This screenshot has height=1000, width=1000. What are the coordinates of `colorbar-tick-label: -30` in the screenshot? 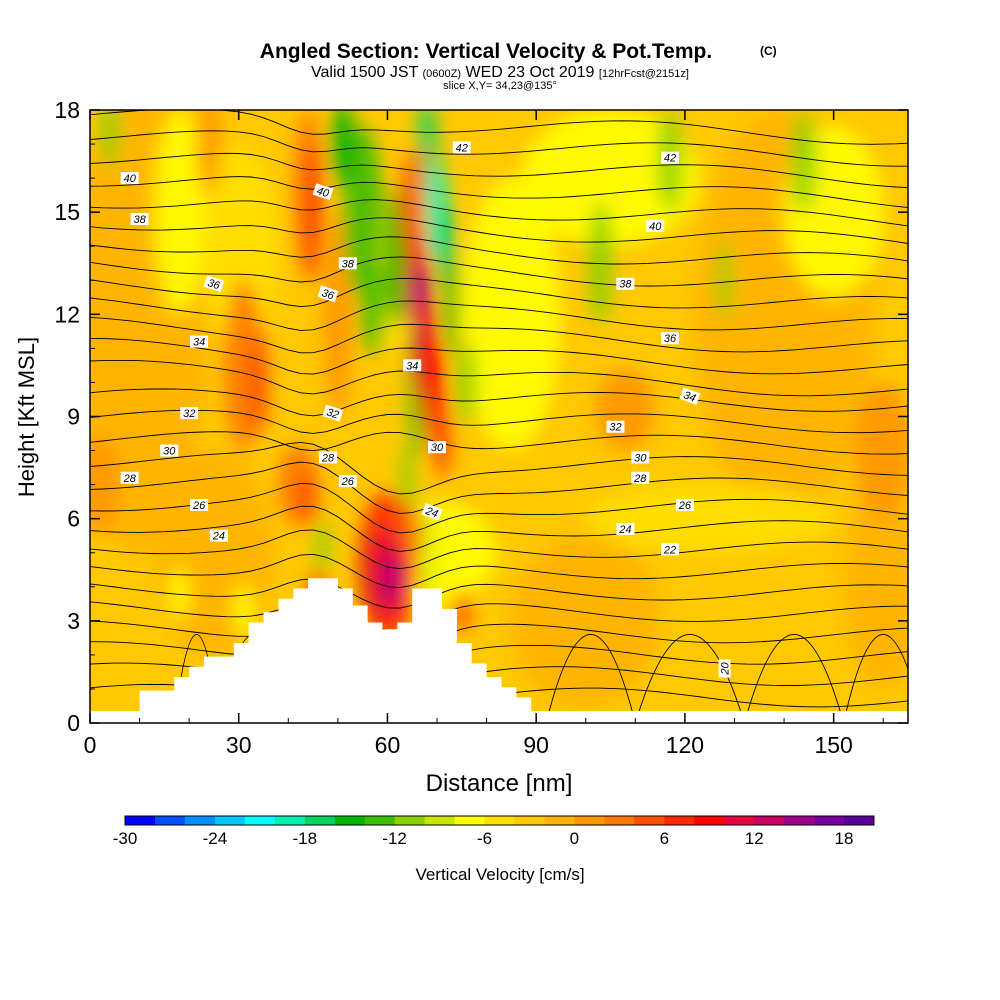 It's located at (125, 838).